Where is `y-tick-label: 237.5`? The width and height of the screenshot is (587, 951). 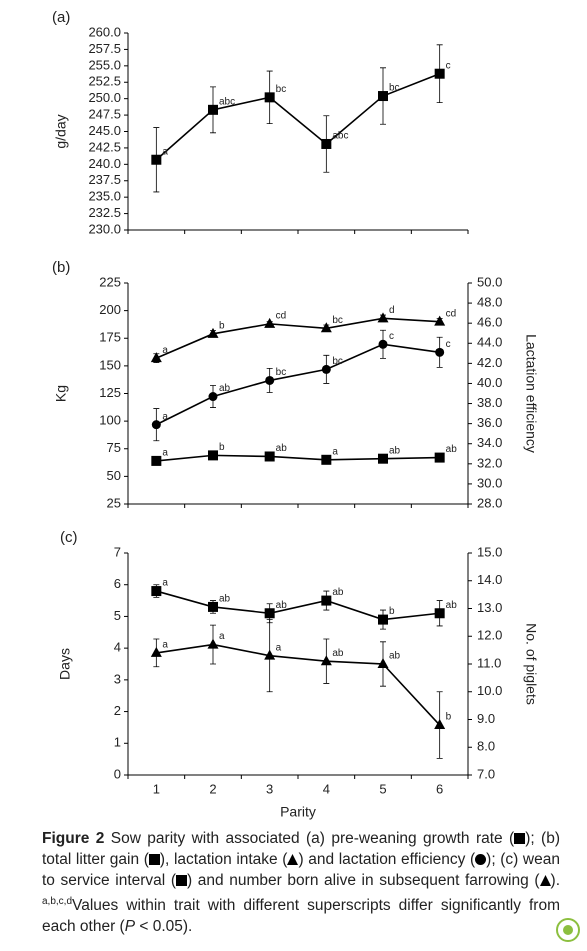
y-tick-label: 237.5 is located at coordinates (104, 179).